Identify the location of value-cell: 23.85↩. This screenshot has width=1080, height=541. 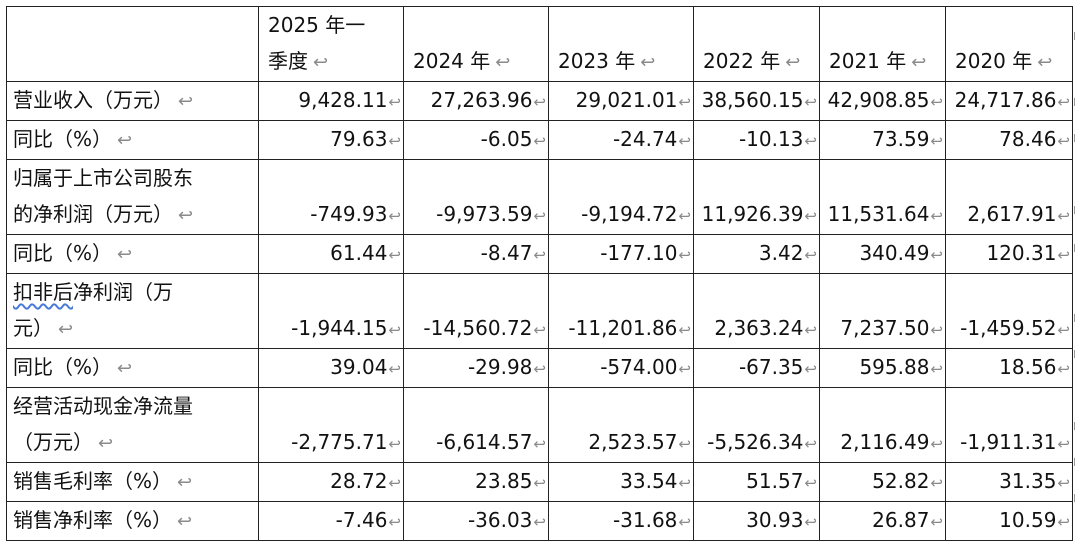
(476, 482).